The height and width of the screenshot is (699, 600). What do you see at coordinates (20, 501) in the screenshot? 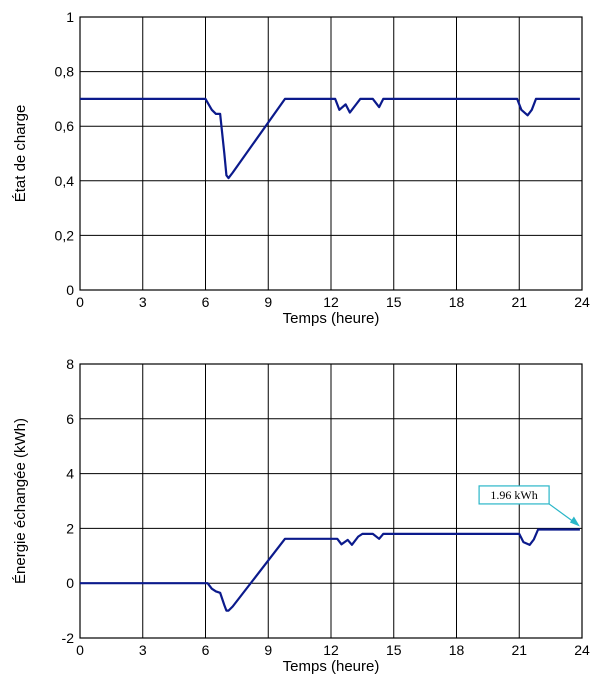
I see `chart-2-y-axis-label: Énergie échangée (kWh)` at bounding box center [20, 501].